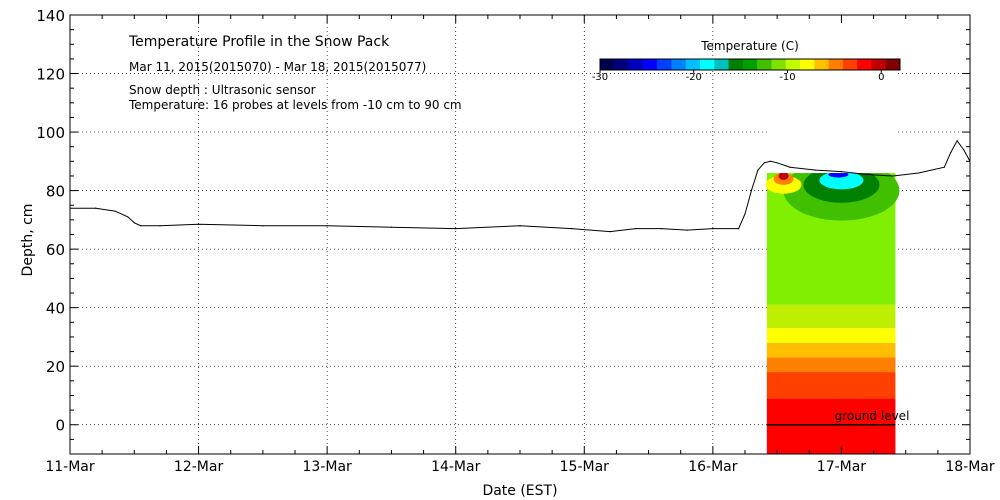  I want to click on x-tick-label: 11-Mar, so click(70, 467).